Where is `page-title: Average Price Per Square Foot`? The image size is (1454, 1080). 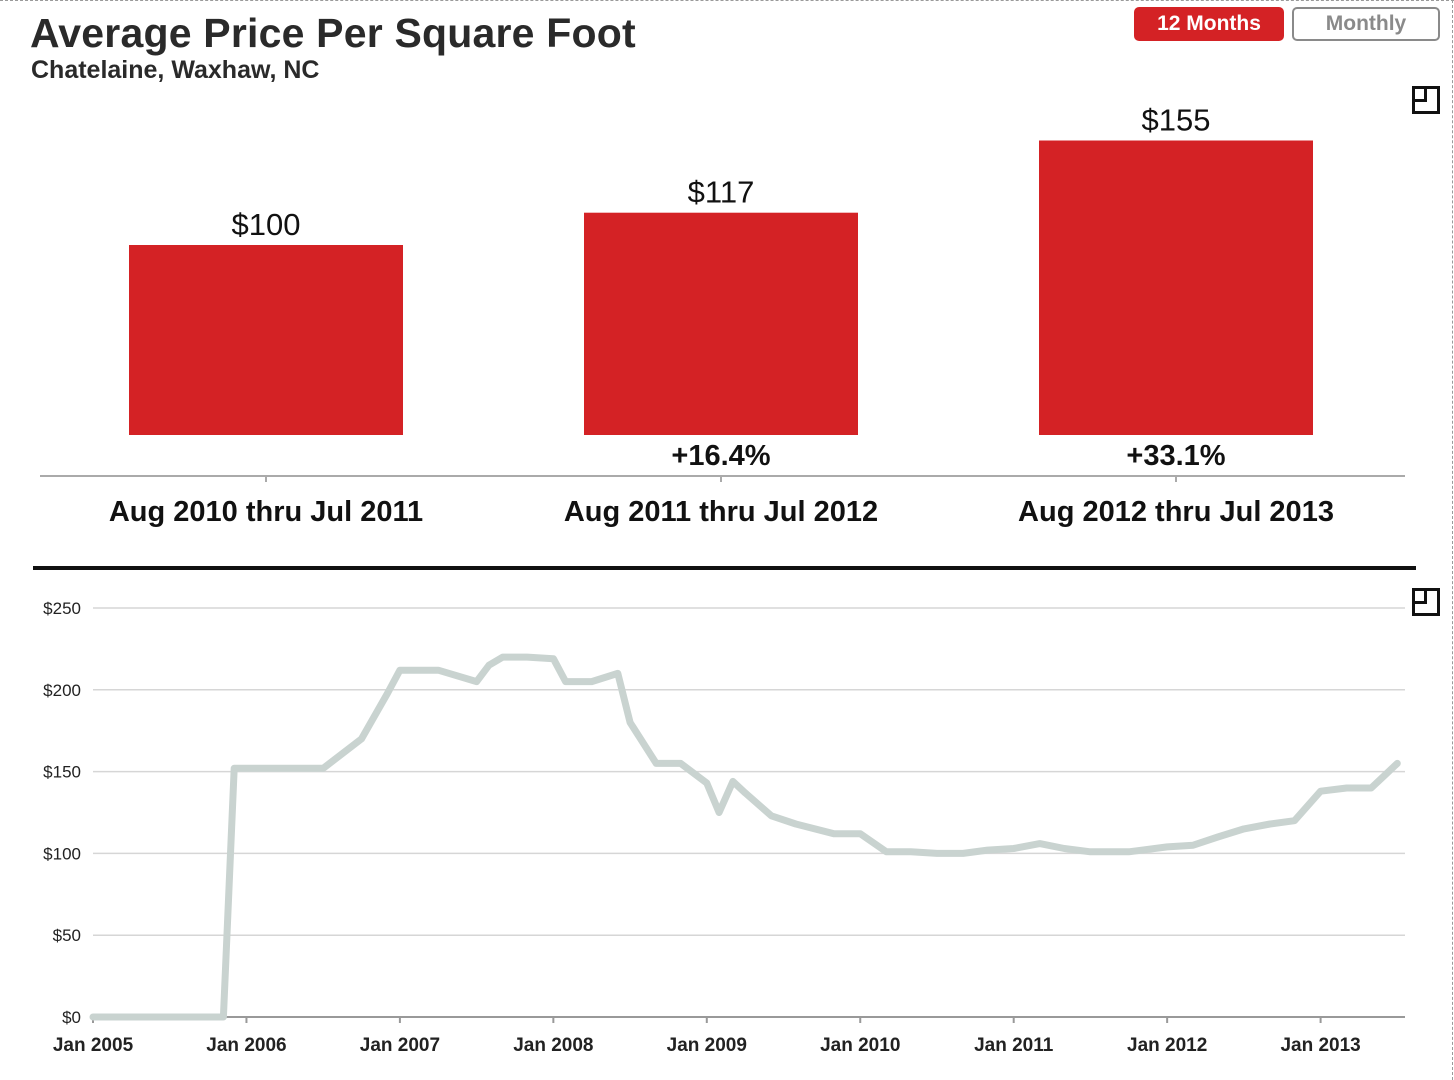 page-title: Average Price Per Square Foot is located at coordinates (333, 33).